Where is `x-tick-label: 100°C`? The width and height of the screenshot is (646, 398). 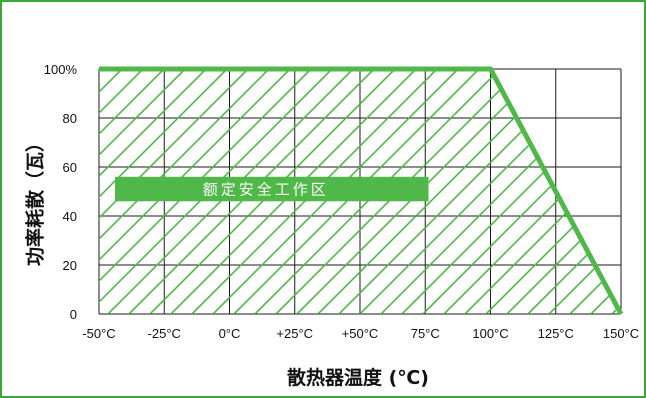 x-tick-label: 100°C is located at coordinates (490, 333).